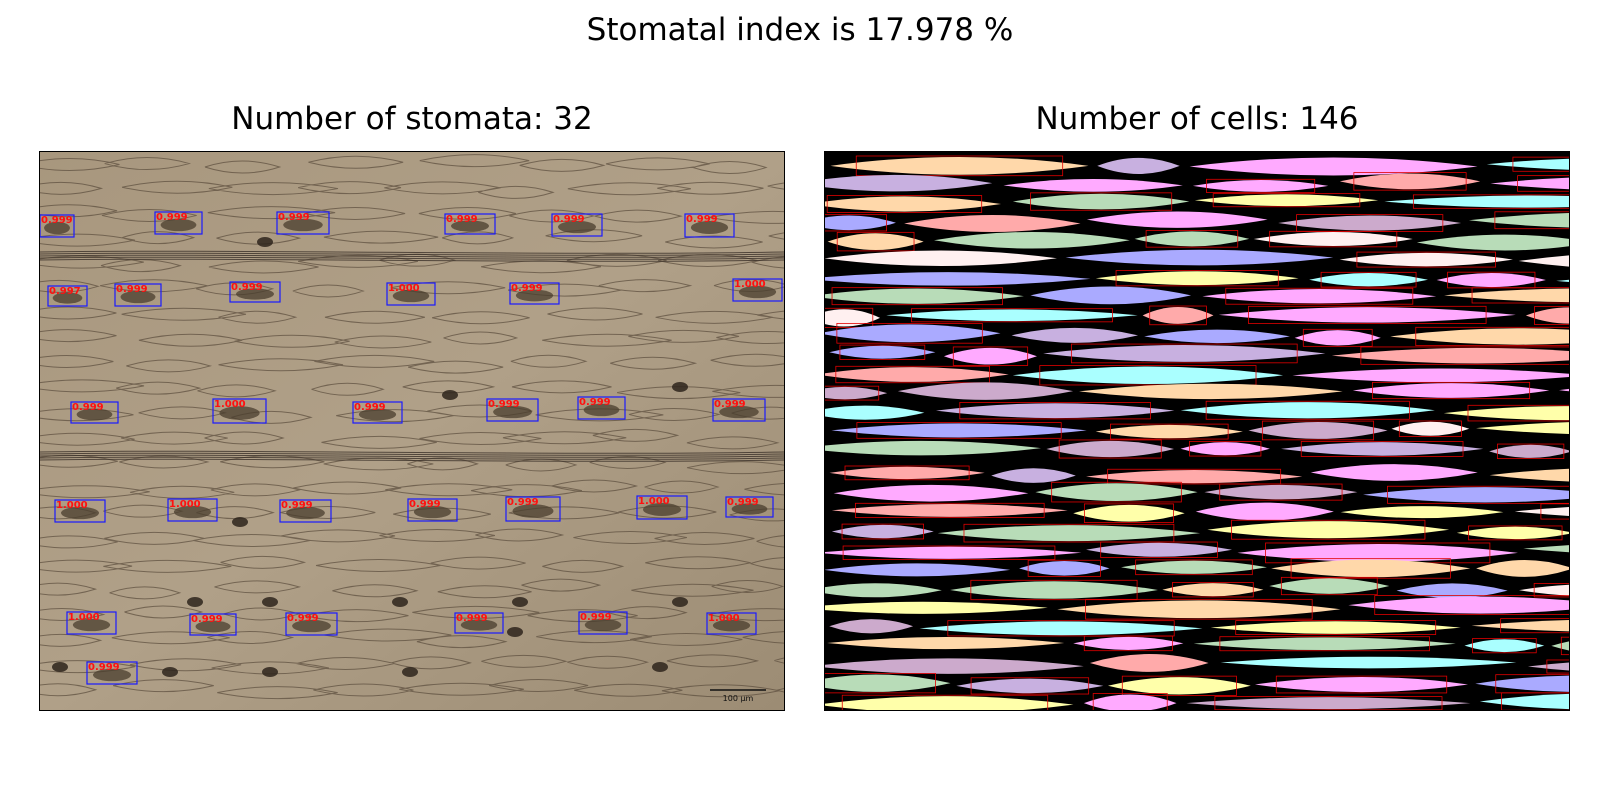  What do you see at coordinates (65, 291) in the screenshot?
I see `detection-score: 0.997` at bounding box center [65, 291].